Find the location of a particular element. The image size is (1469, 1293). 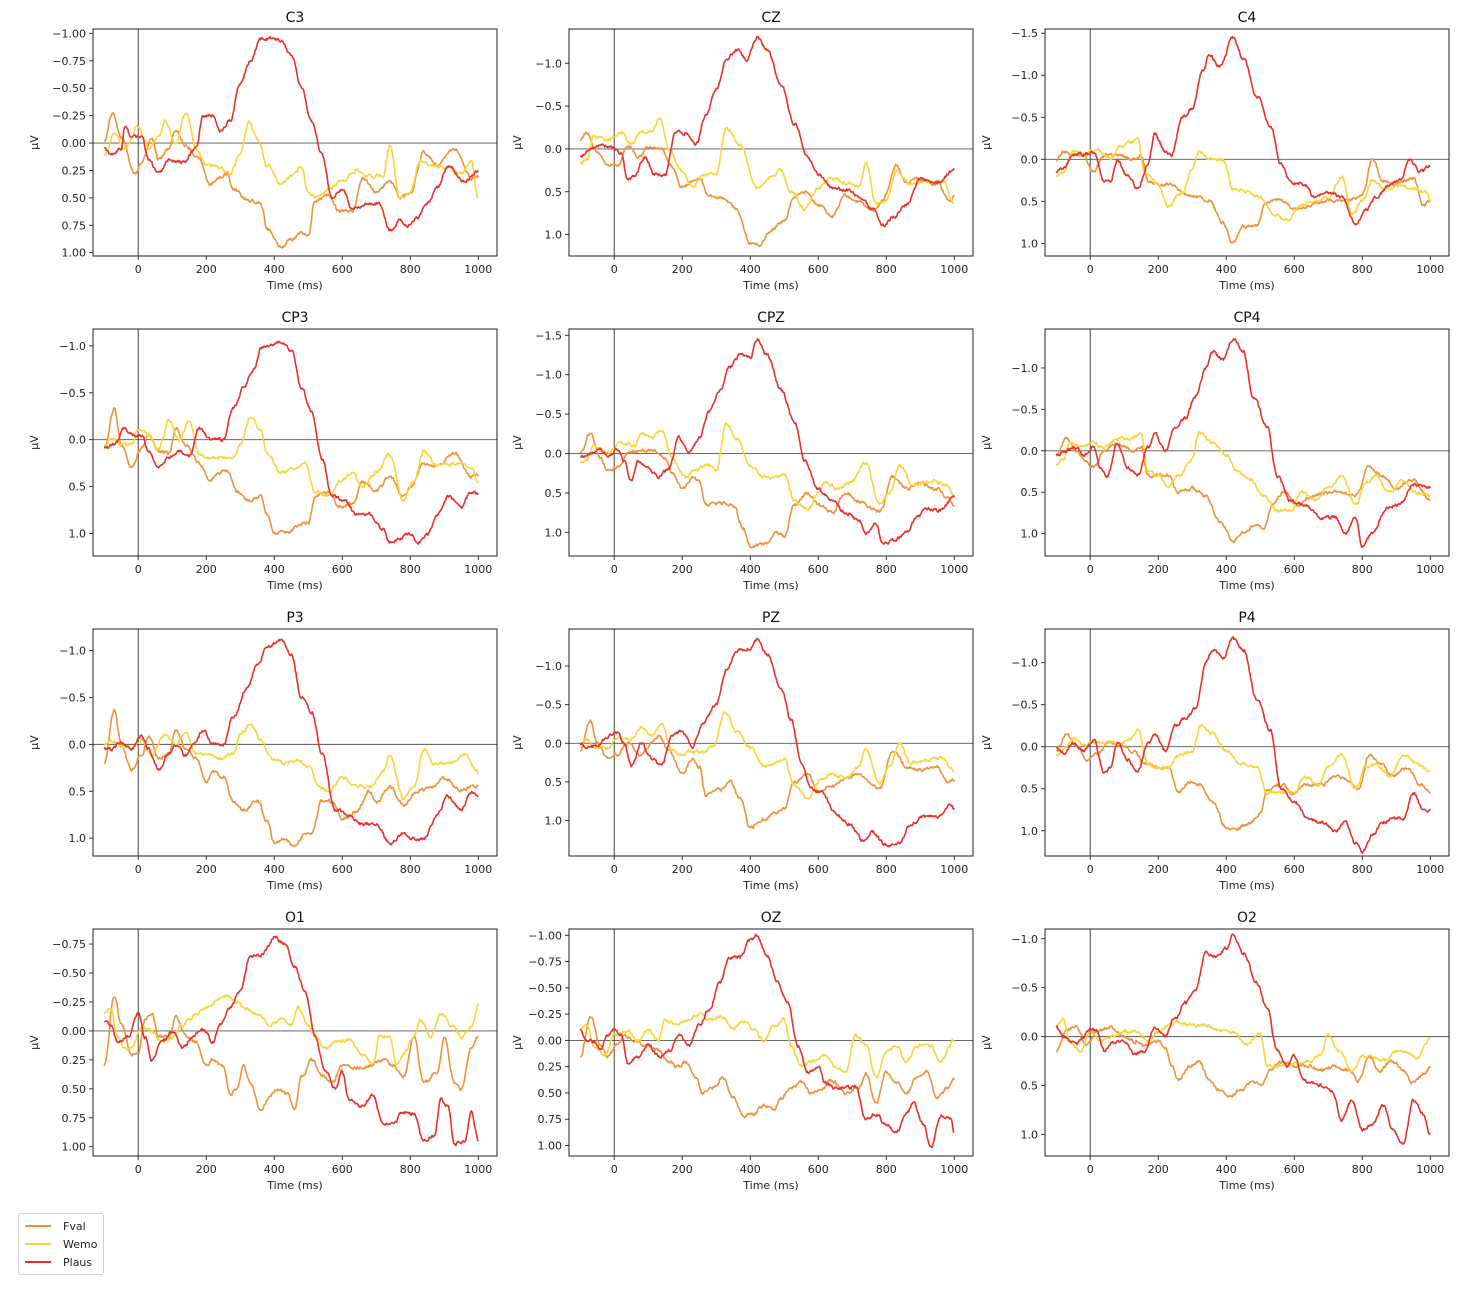

legend-label-fval: Fval is located at coordinates (74, 1226).